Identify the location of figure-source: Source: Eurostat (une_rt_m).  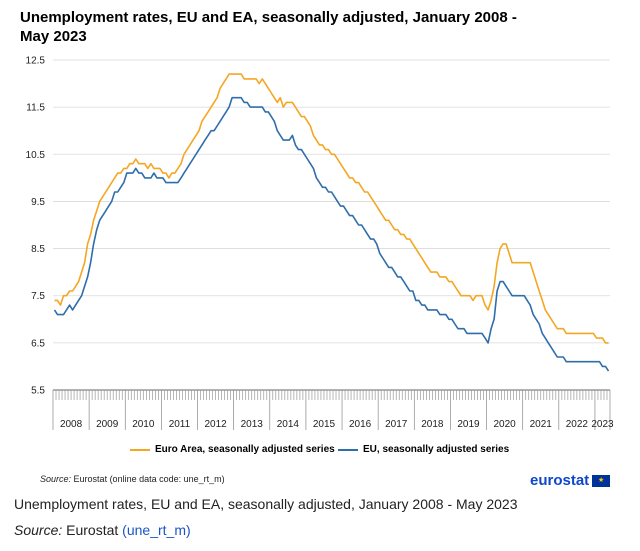
(102, 530).